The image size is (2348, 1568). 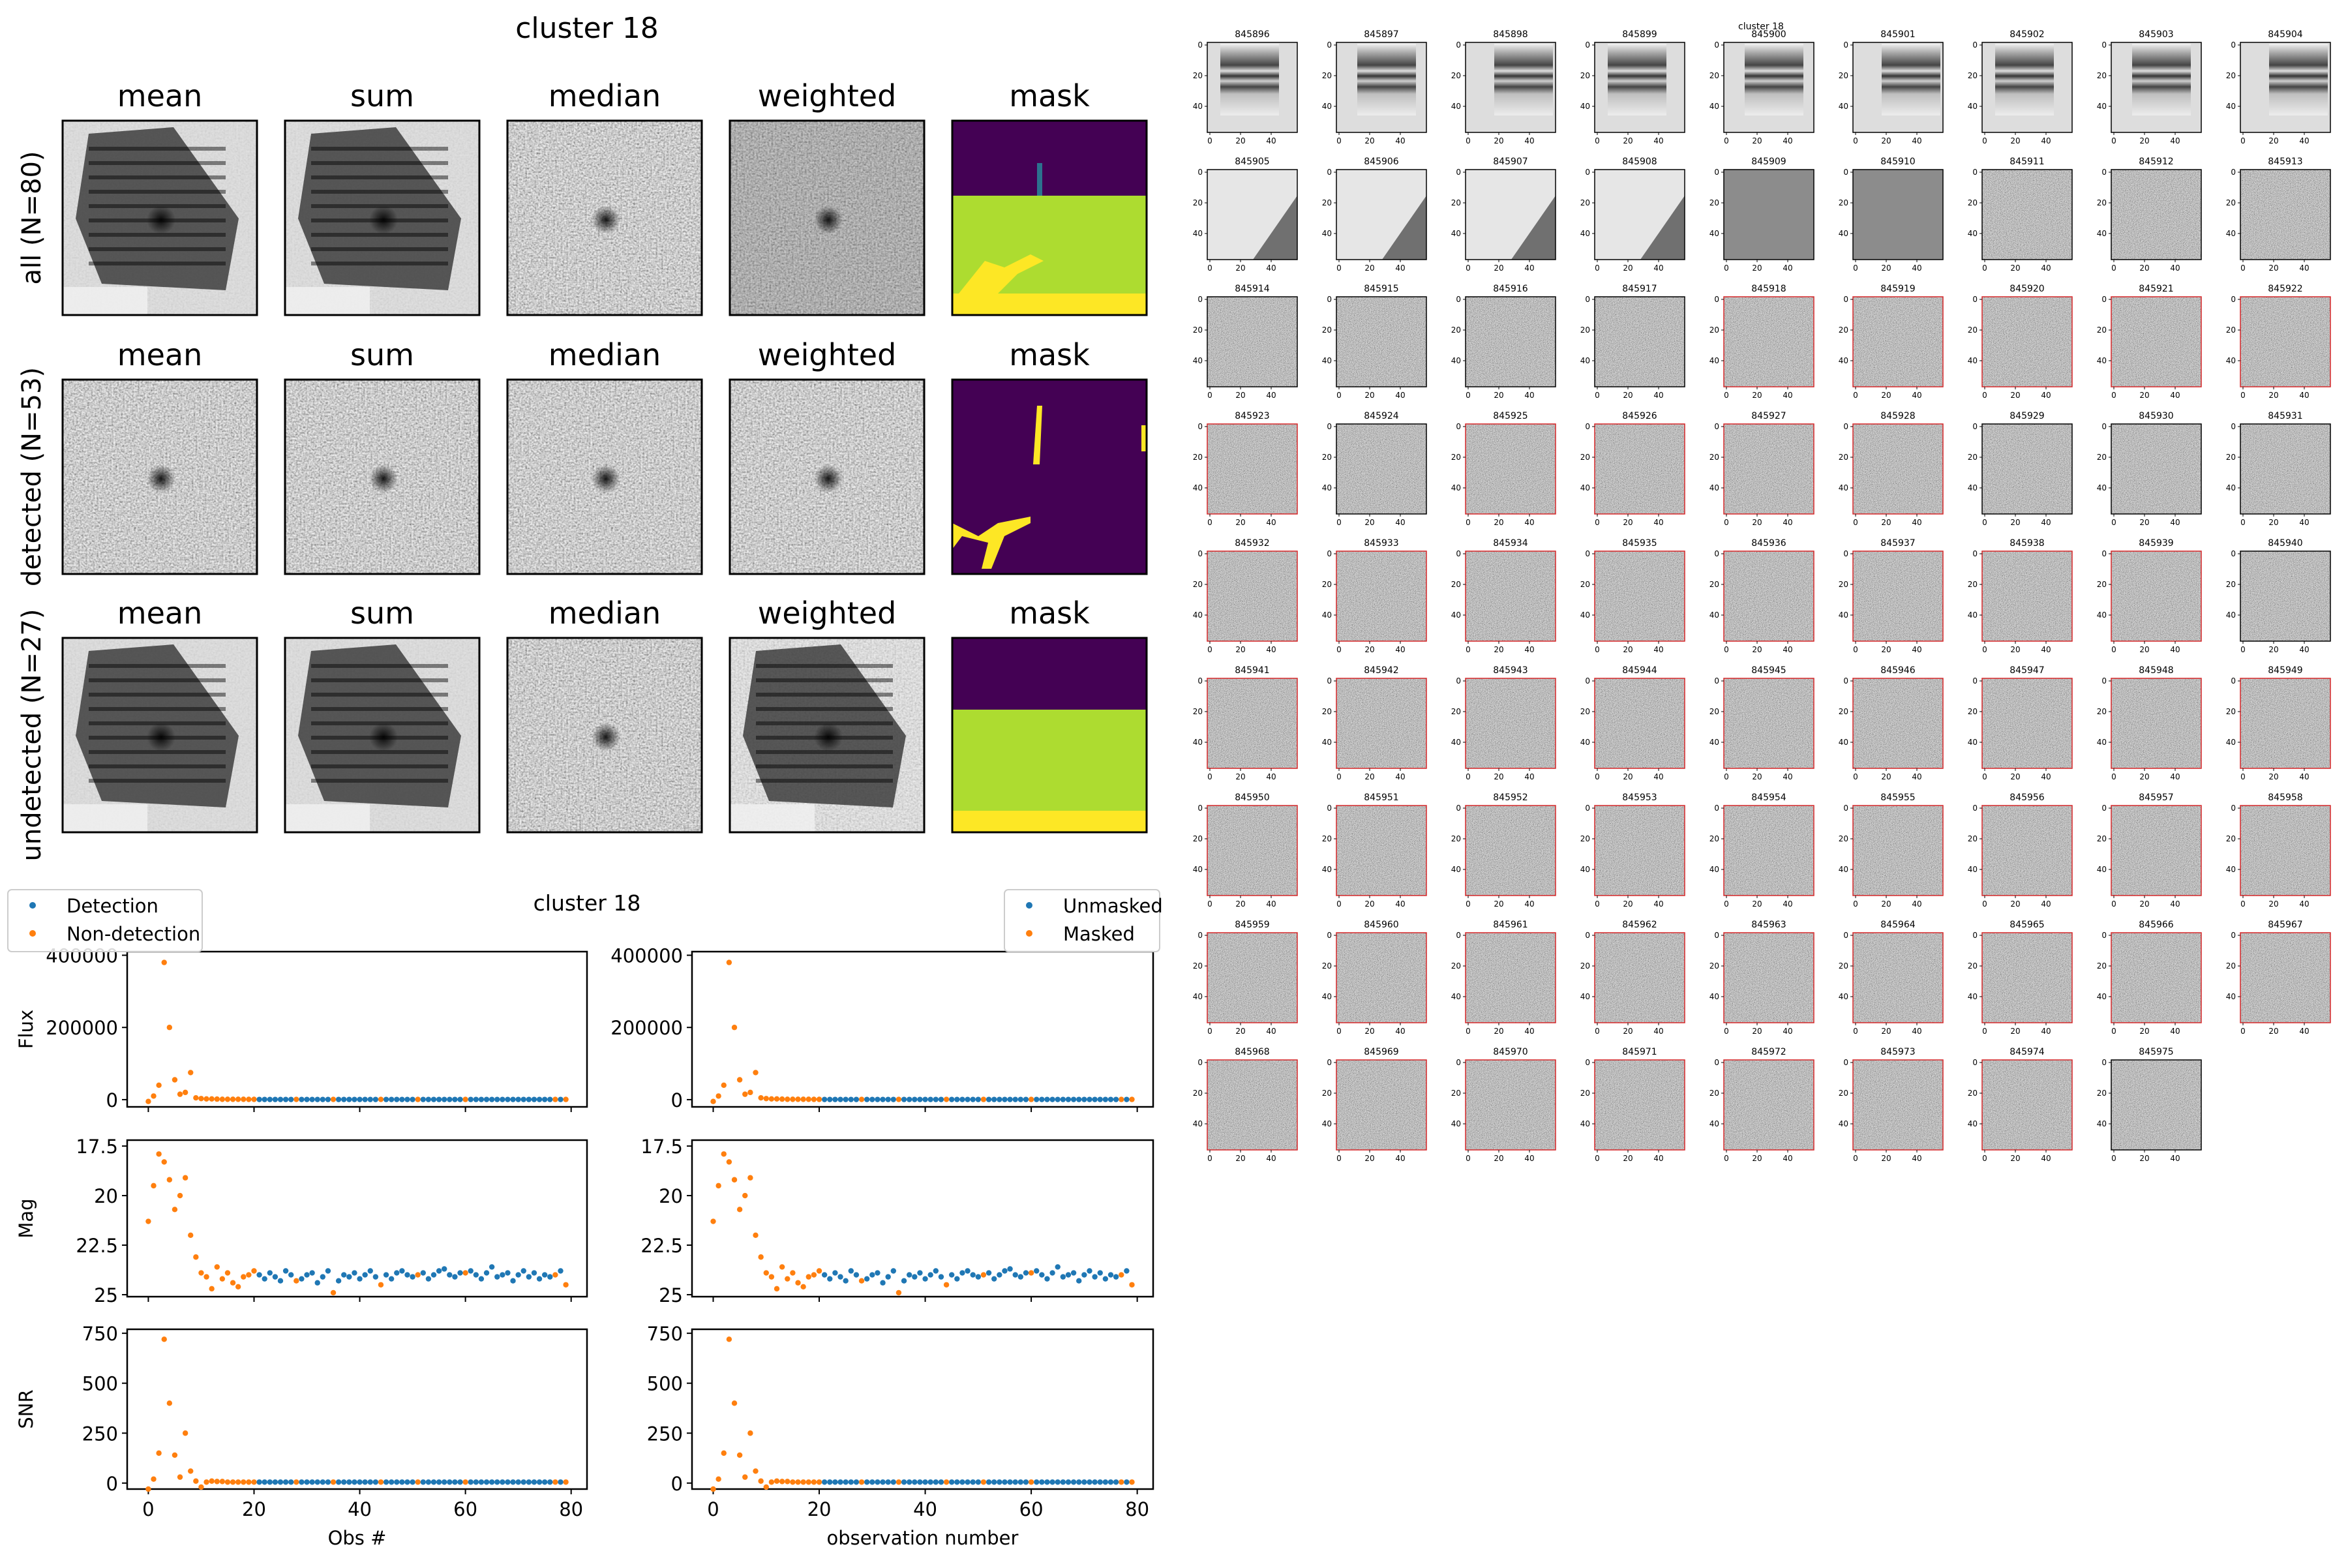 What do you see at coordinates (1375, 1105) in the screenshot?
I see `thumbnail: 845969 0 0 20 20 40 40` at bounding box center [1375, 1105].